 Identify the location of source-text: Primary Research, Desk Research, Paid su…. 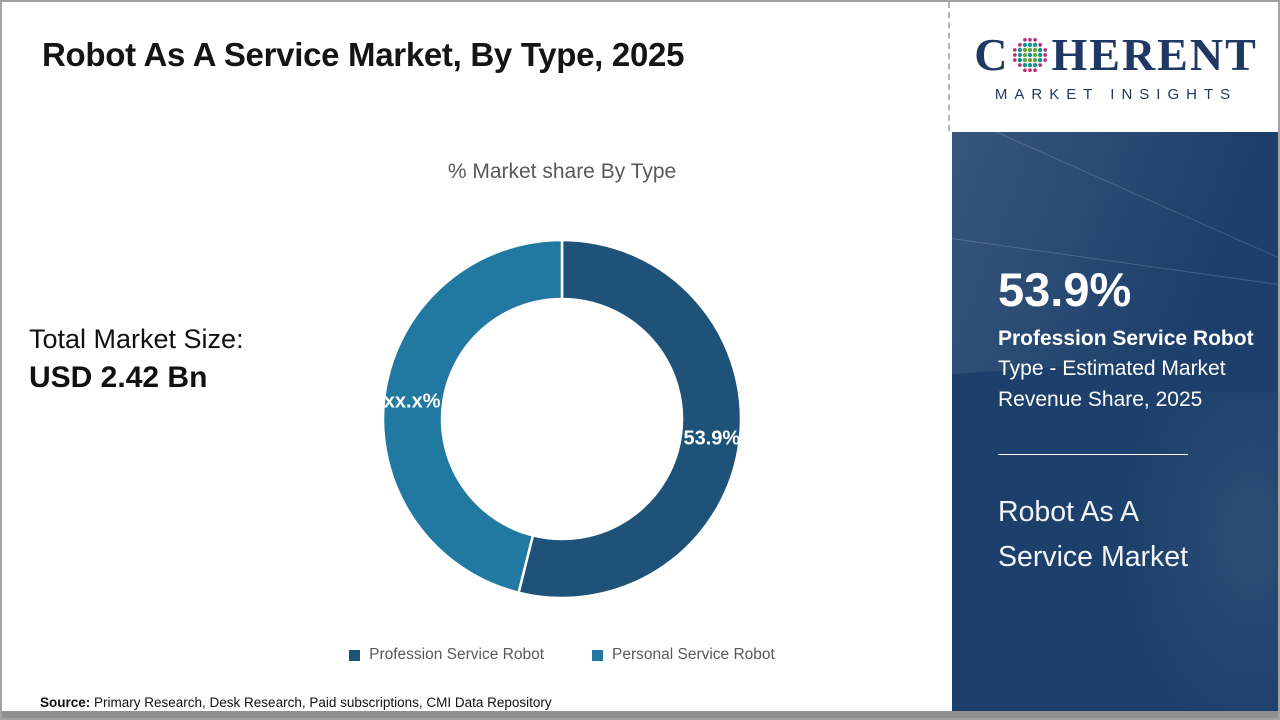
(321, 702).